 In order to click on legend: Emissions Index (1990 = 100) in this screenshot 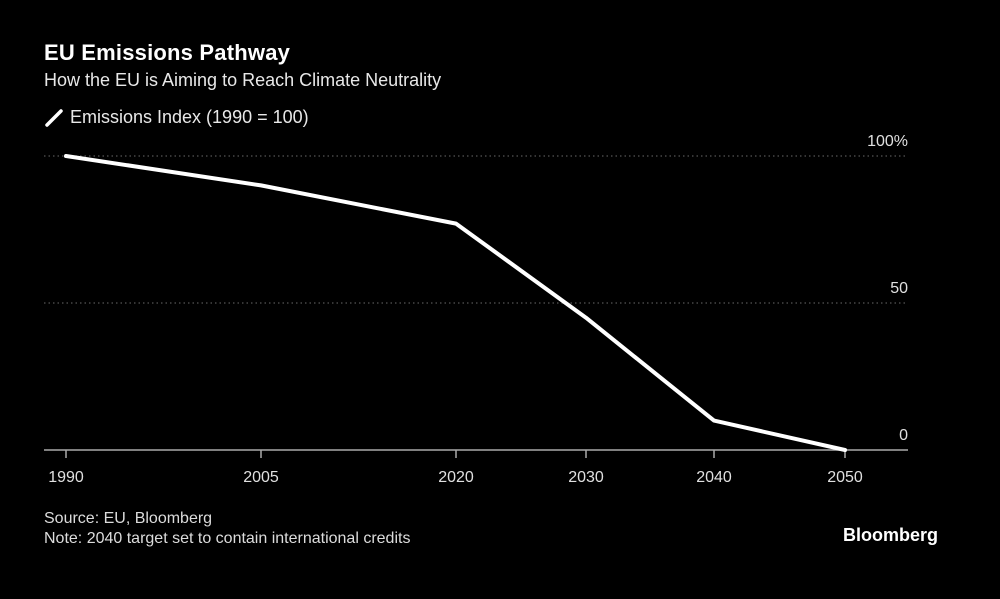, I will do `click(176, 117)`.